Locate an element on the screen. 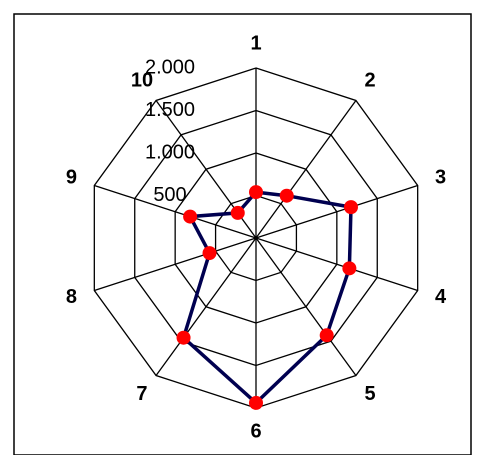  axis-label: 2 is located at coordinates (369, 80).